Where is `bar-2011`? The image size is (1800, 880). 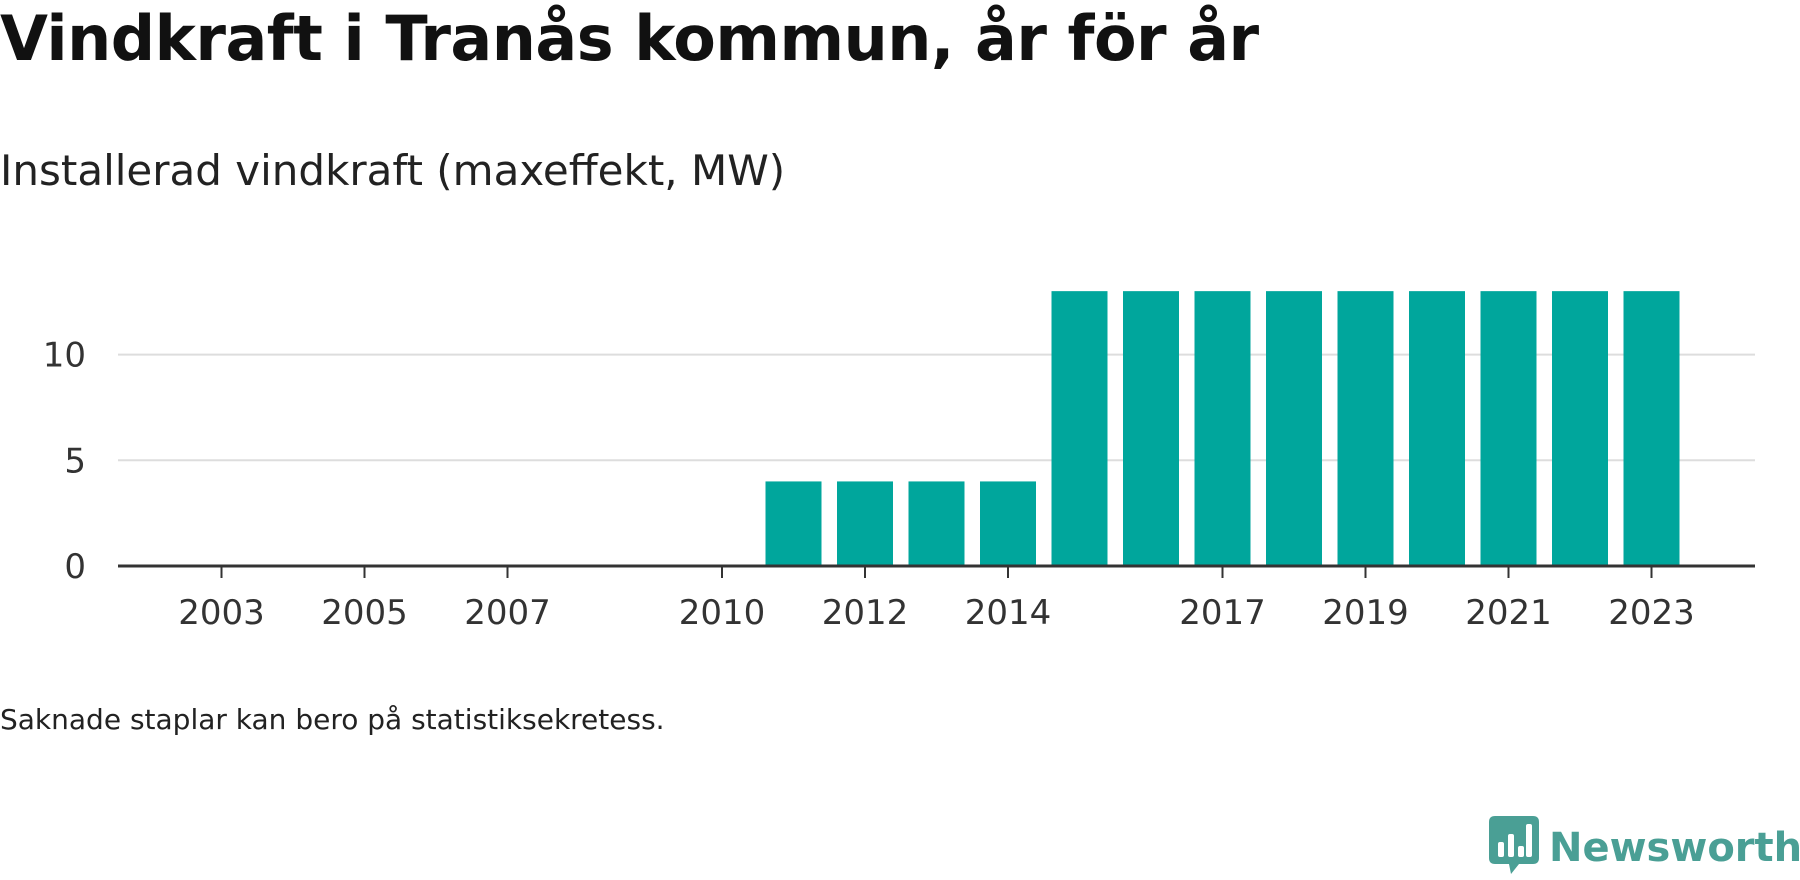 bar-2011 is located at coordinates (793, 523).